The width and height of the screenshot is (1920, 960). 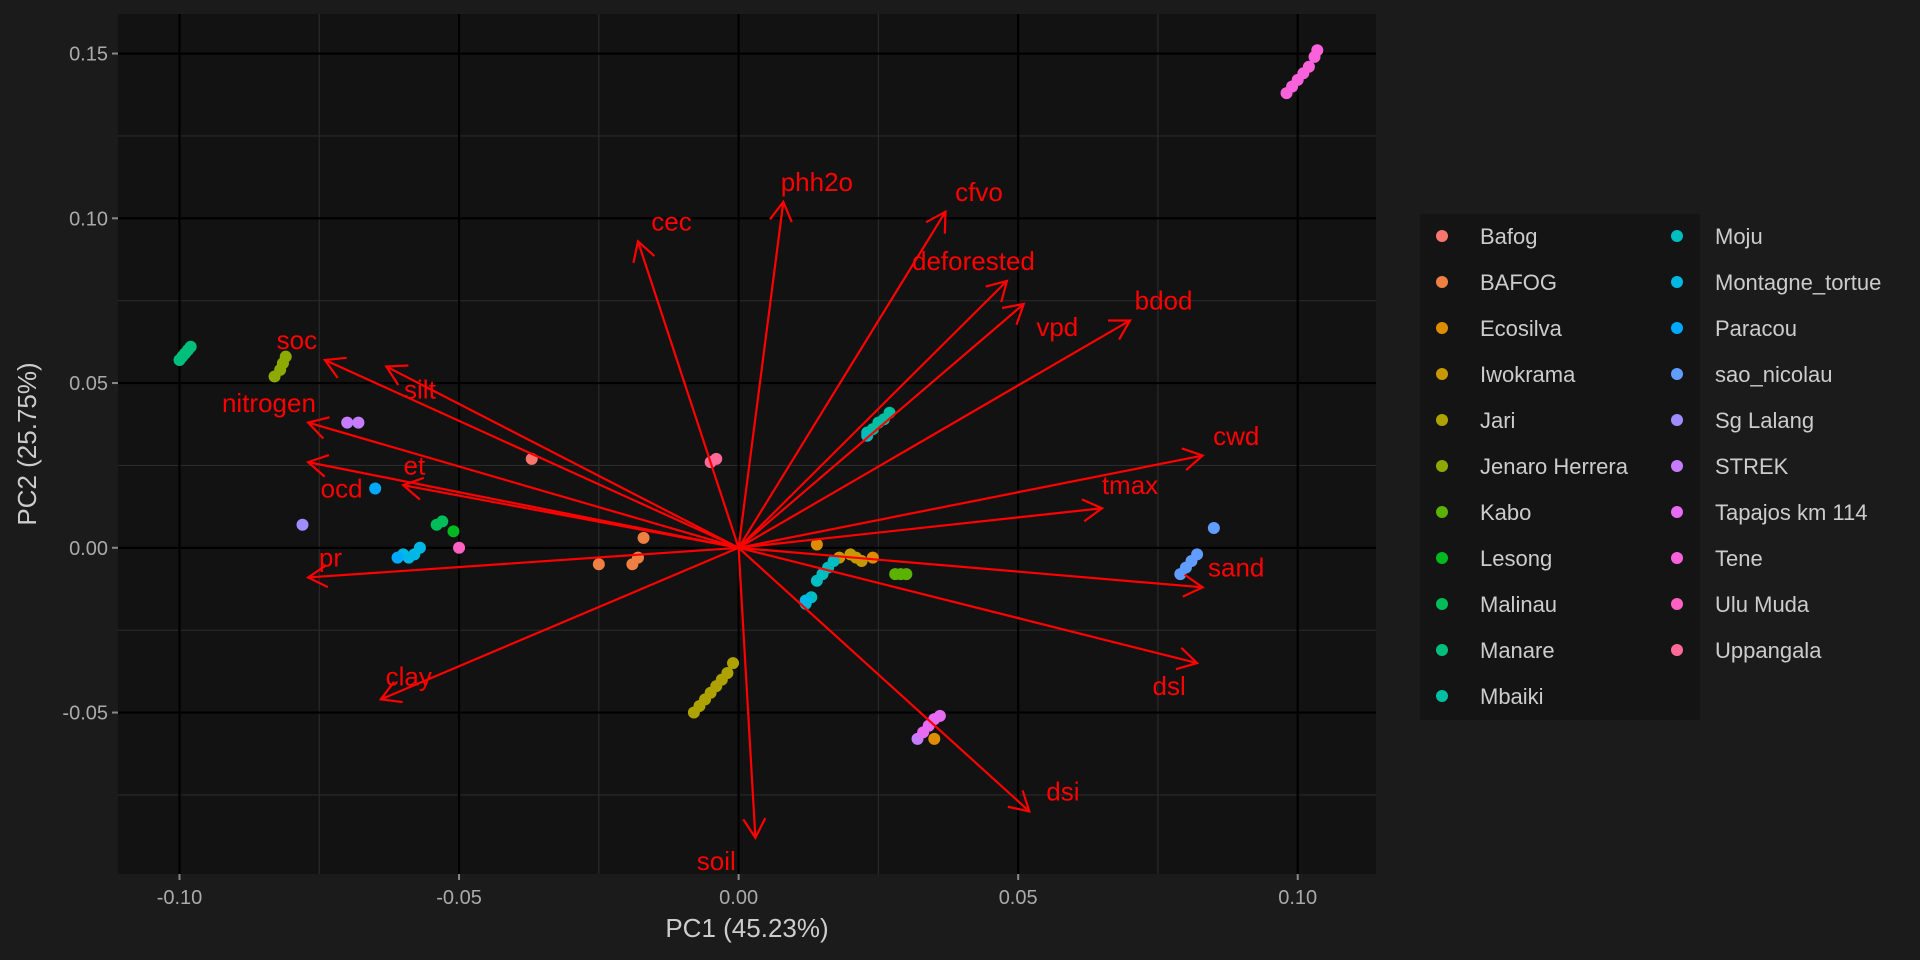 What do you see at coordinates (1193, 585) in the screenshot?
I see `arrowhead-sand` at bounding box center [1193, 585].